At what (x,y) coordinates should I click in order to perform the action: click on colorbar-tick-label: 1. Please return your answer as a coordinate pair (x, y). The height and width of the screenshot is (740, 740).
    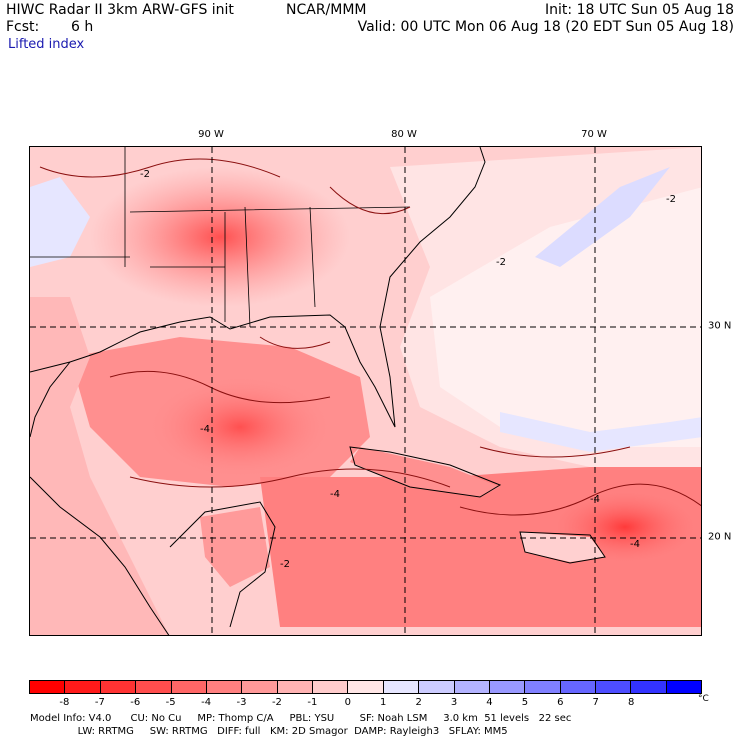
    Looking at the image, I should click on (383, 702).